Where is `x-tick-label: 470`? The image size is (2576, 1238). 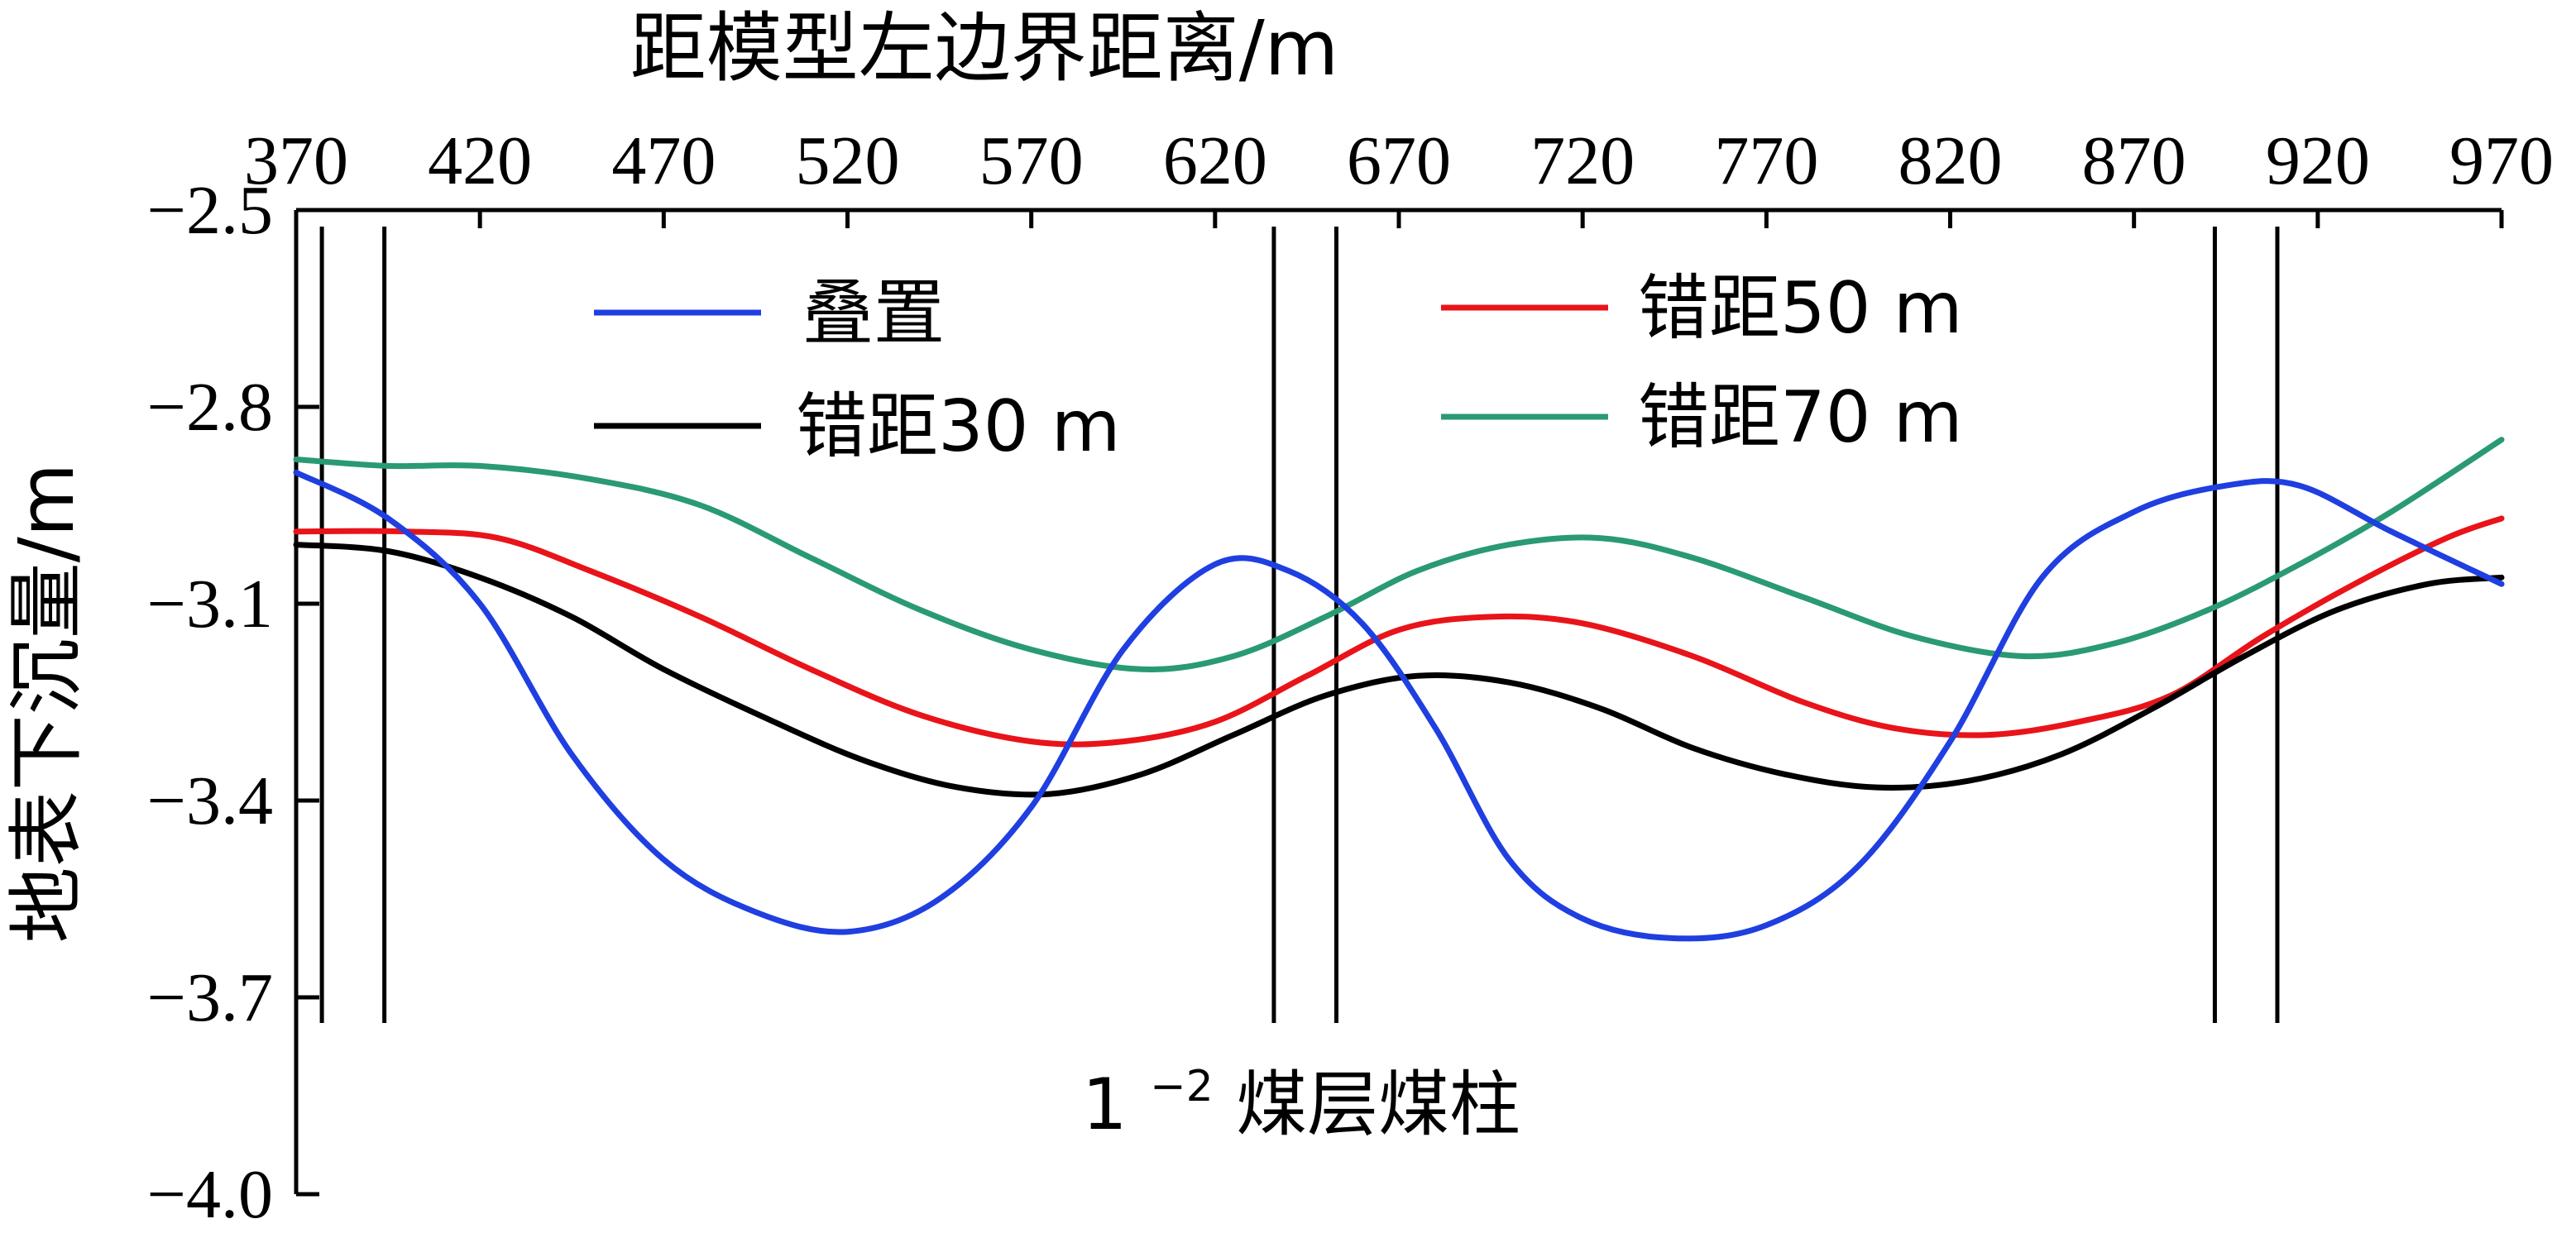 x-tick-label: 470 is located at coordinates (663, 161).